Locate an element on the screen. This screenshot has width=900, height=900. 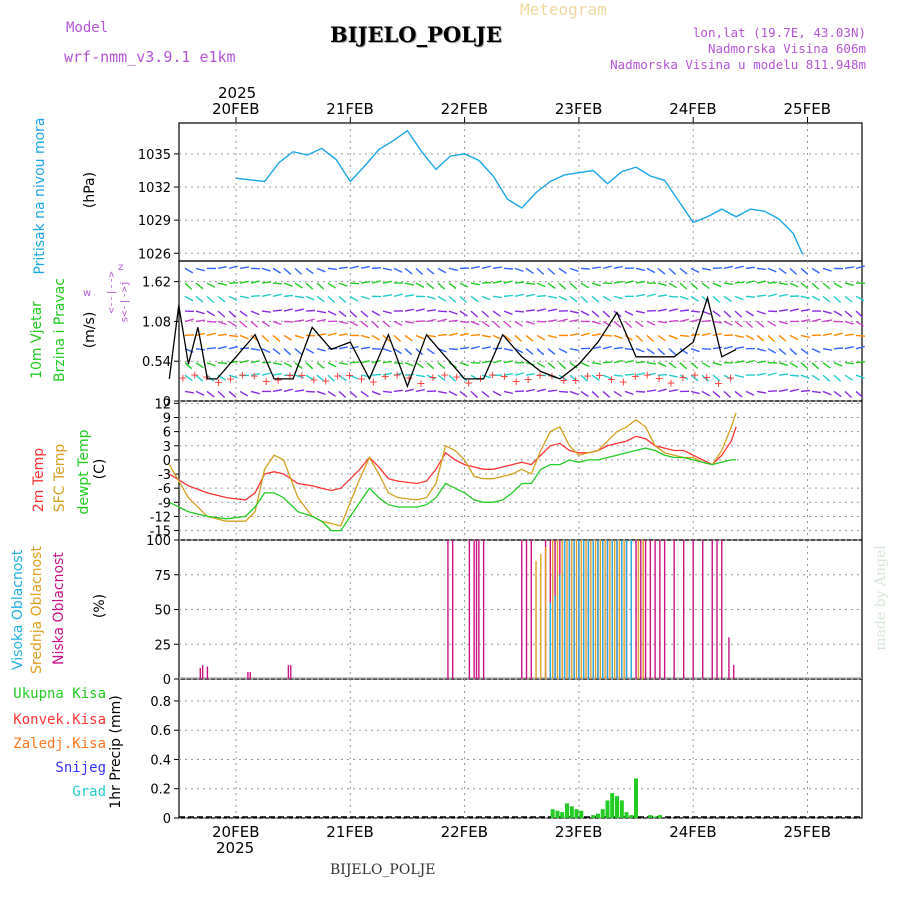
model-label: Model is located at coordinates (87, 28).